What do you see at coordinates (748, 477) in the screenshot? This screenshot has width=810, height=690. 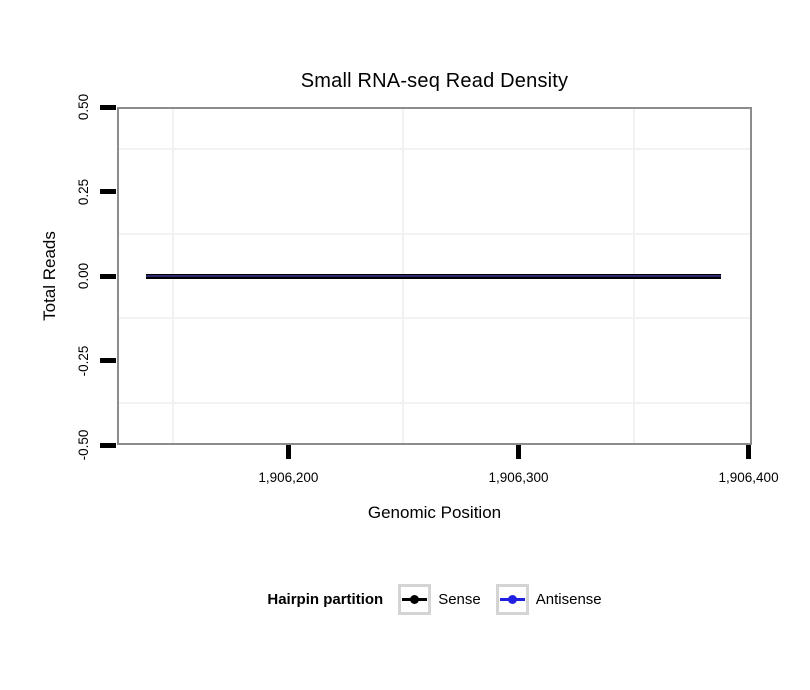 I see `x-tick-label: 1,906,400` at bounding box center [748, 477].